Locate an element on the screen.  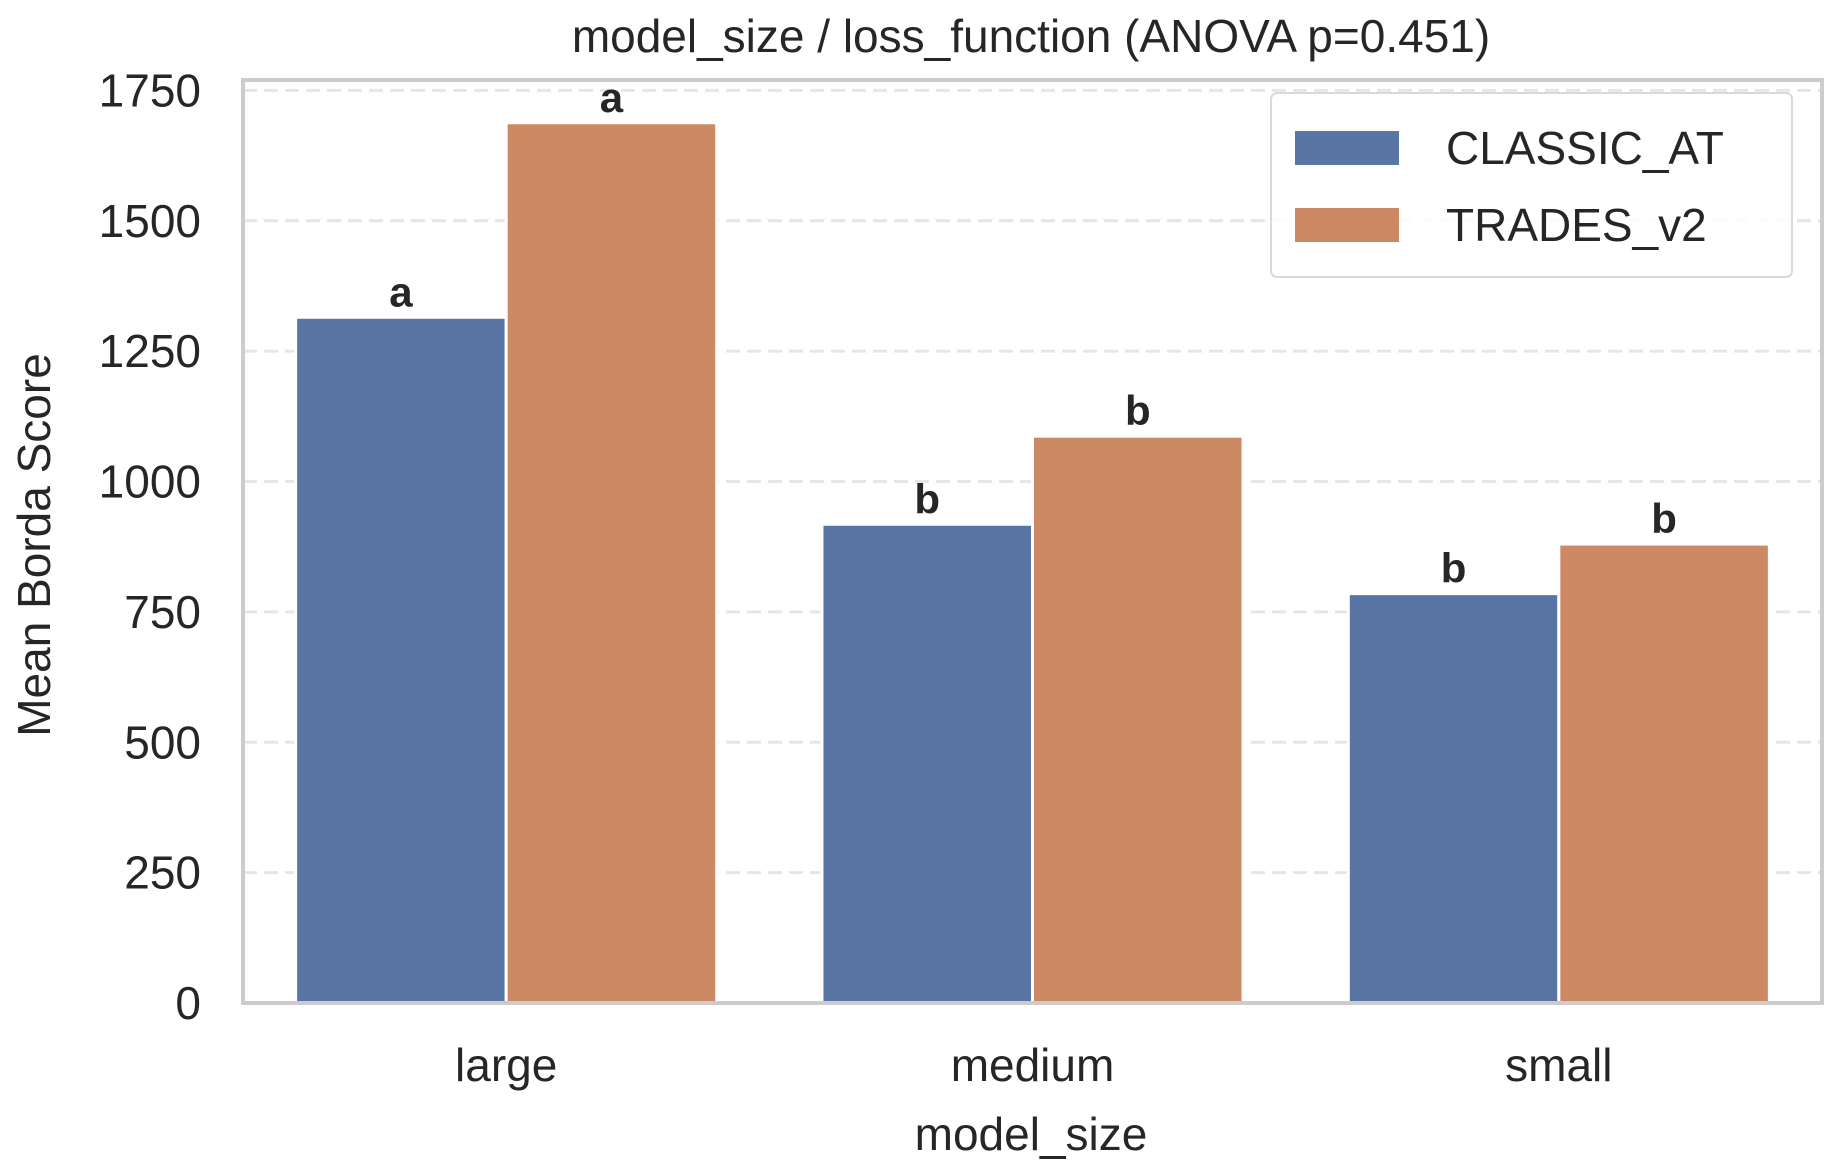
legend-label: CLASSIC_AT is located at coordinates (1585, 148).